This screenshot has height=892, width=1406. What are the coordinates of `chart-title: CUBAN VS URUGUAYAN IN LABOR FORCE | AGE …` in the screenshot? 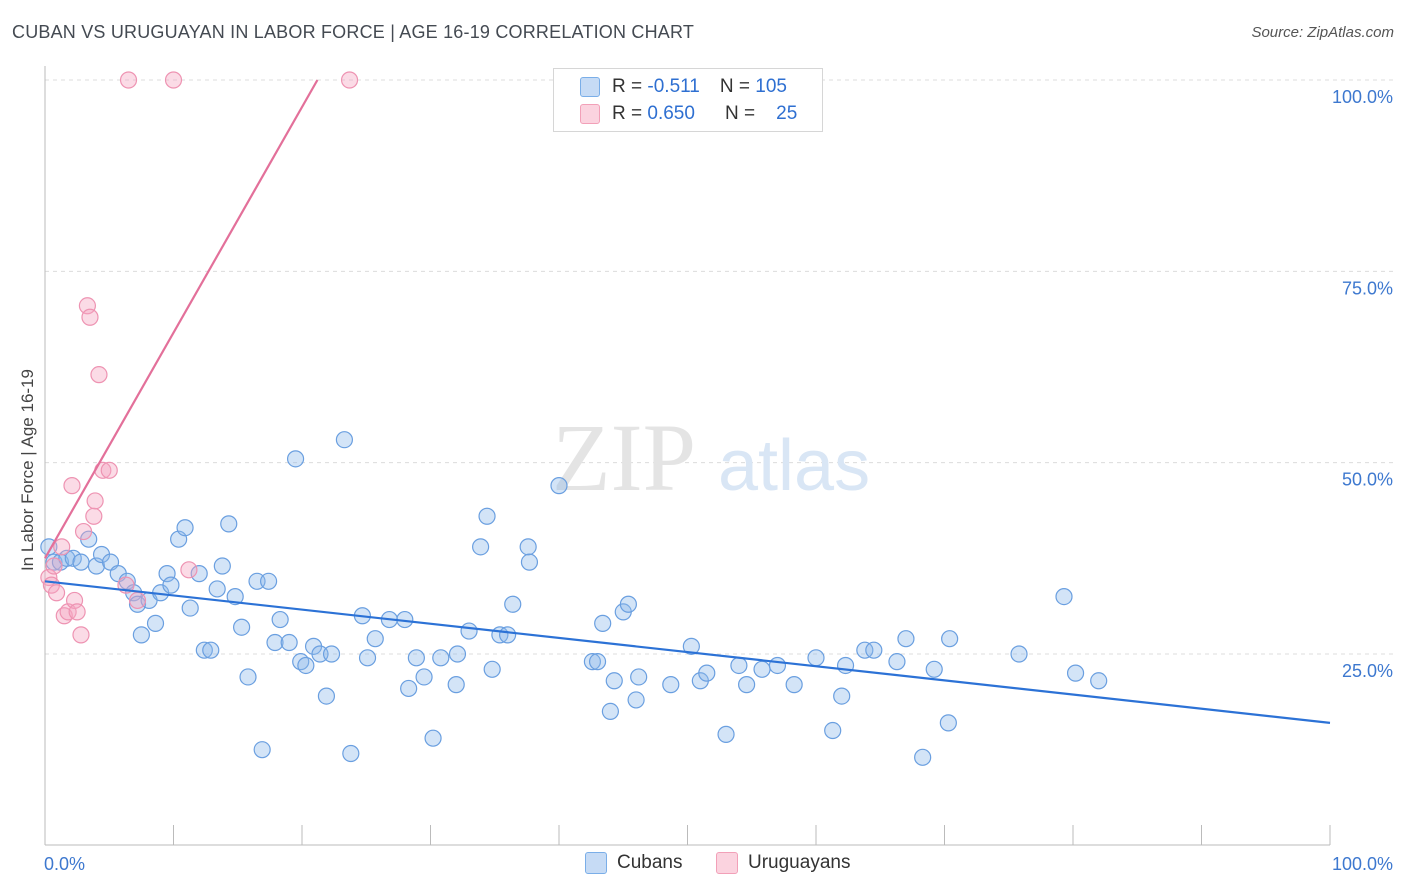 It's located at (353, 32).